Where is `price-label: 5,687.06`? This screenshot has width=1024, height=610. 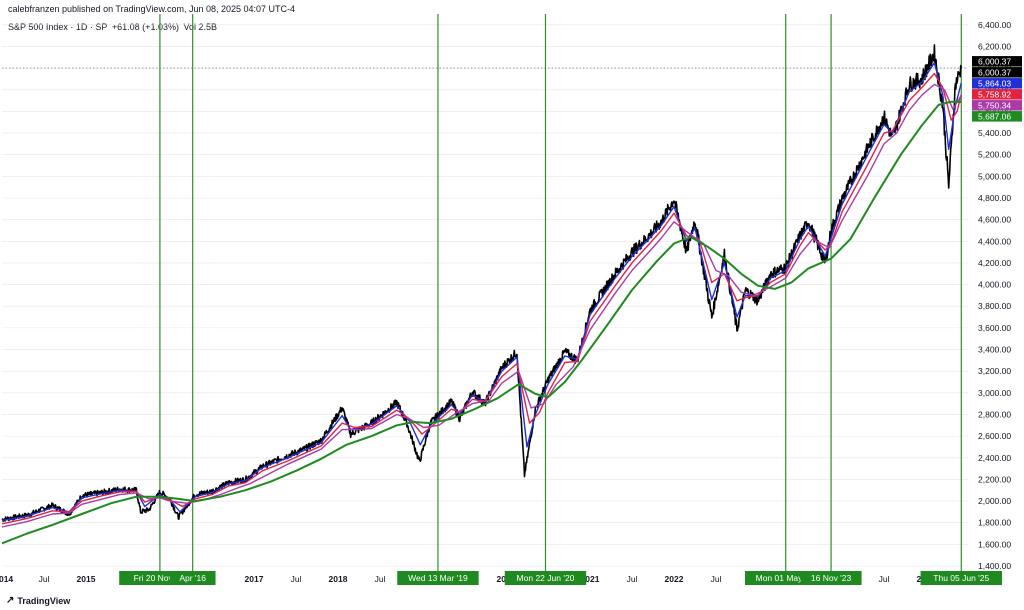 price-label: 5,687.06 is located at coordinates (997, 116).